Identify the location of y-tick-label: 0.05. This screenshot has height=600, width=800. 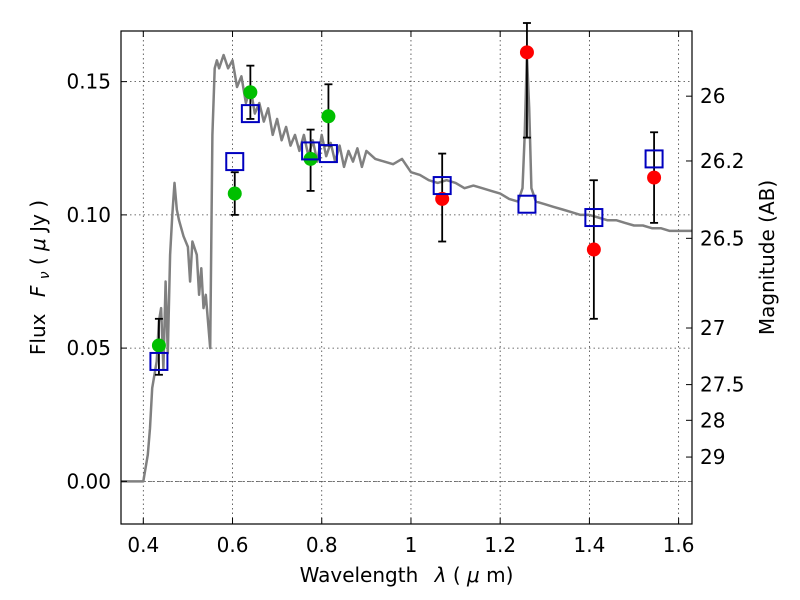
(88, 348).